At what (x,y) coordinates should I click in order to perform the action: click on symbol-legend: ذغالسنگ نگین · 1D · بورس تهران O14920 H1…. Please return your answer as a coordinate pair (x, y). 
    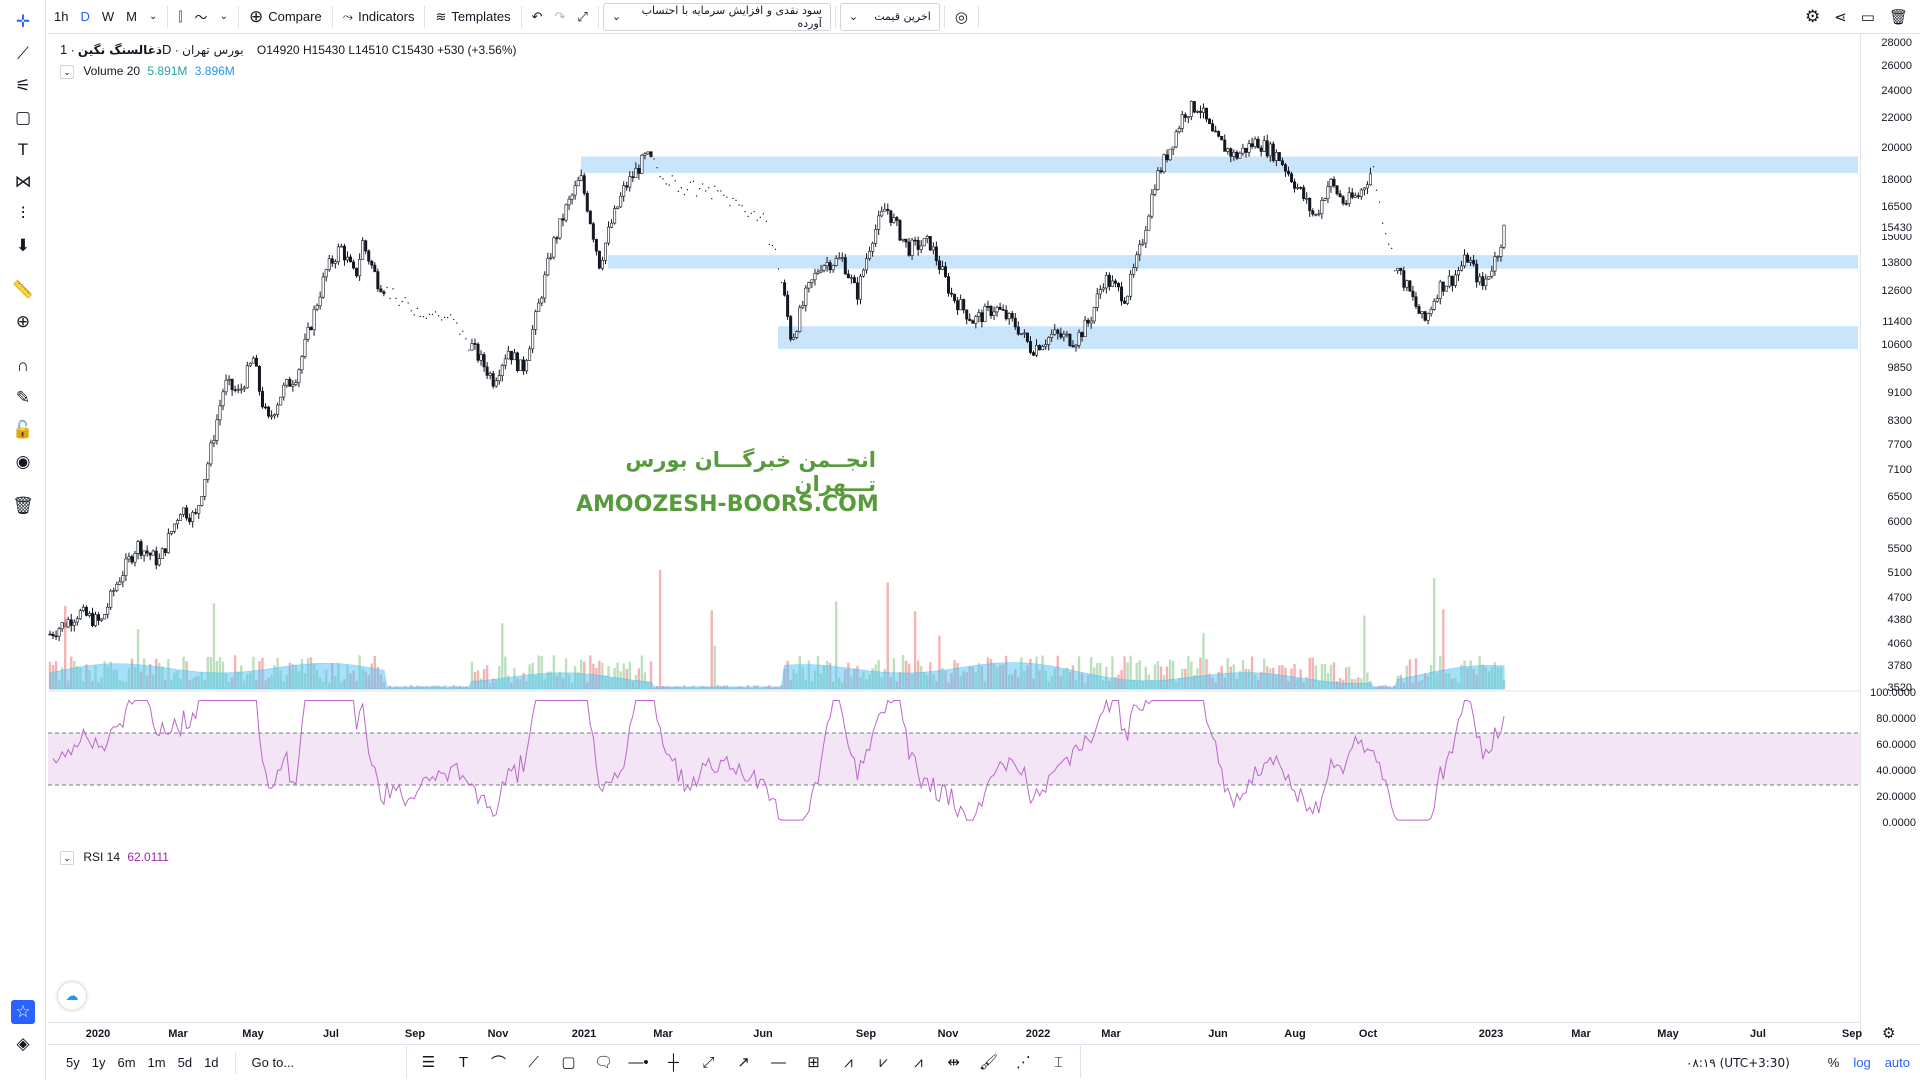
    Looking at the image, I should click on (288, 49).